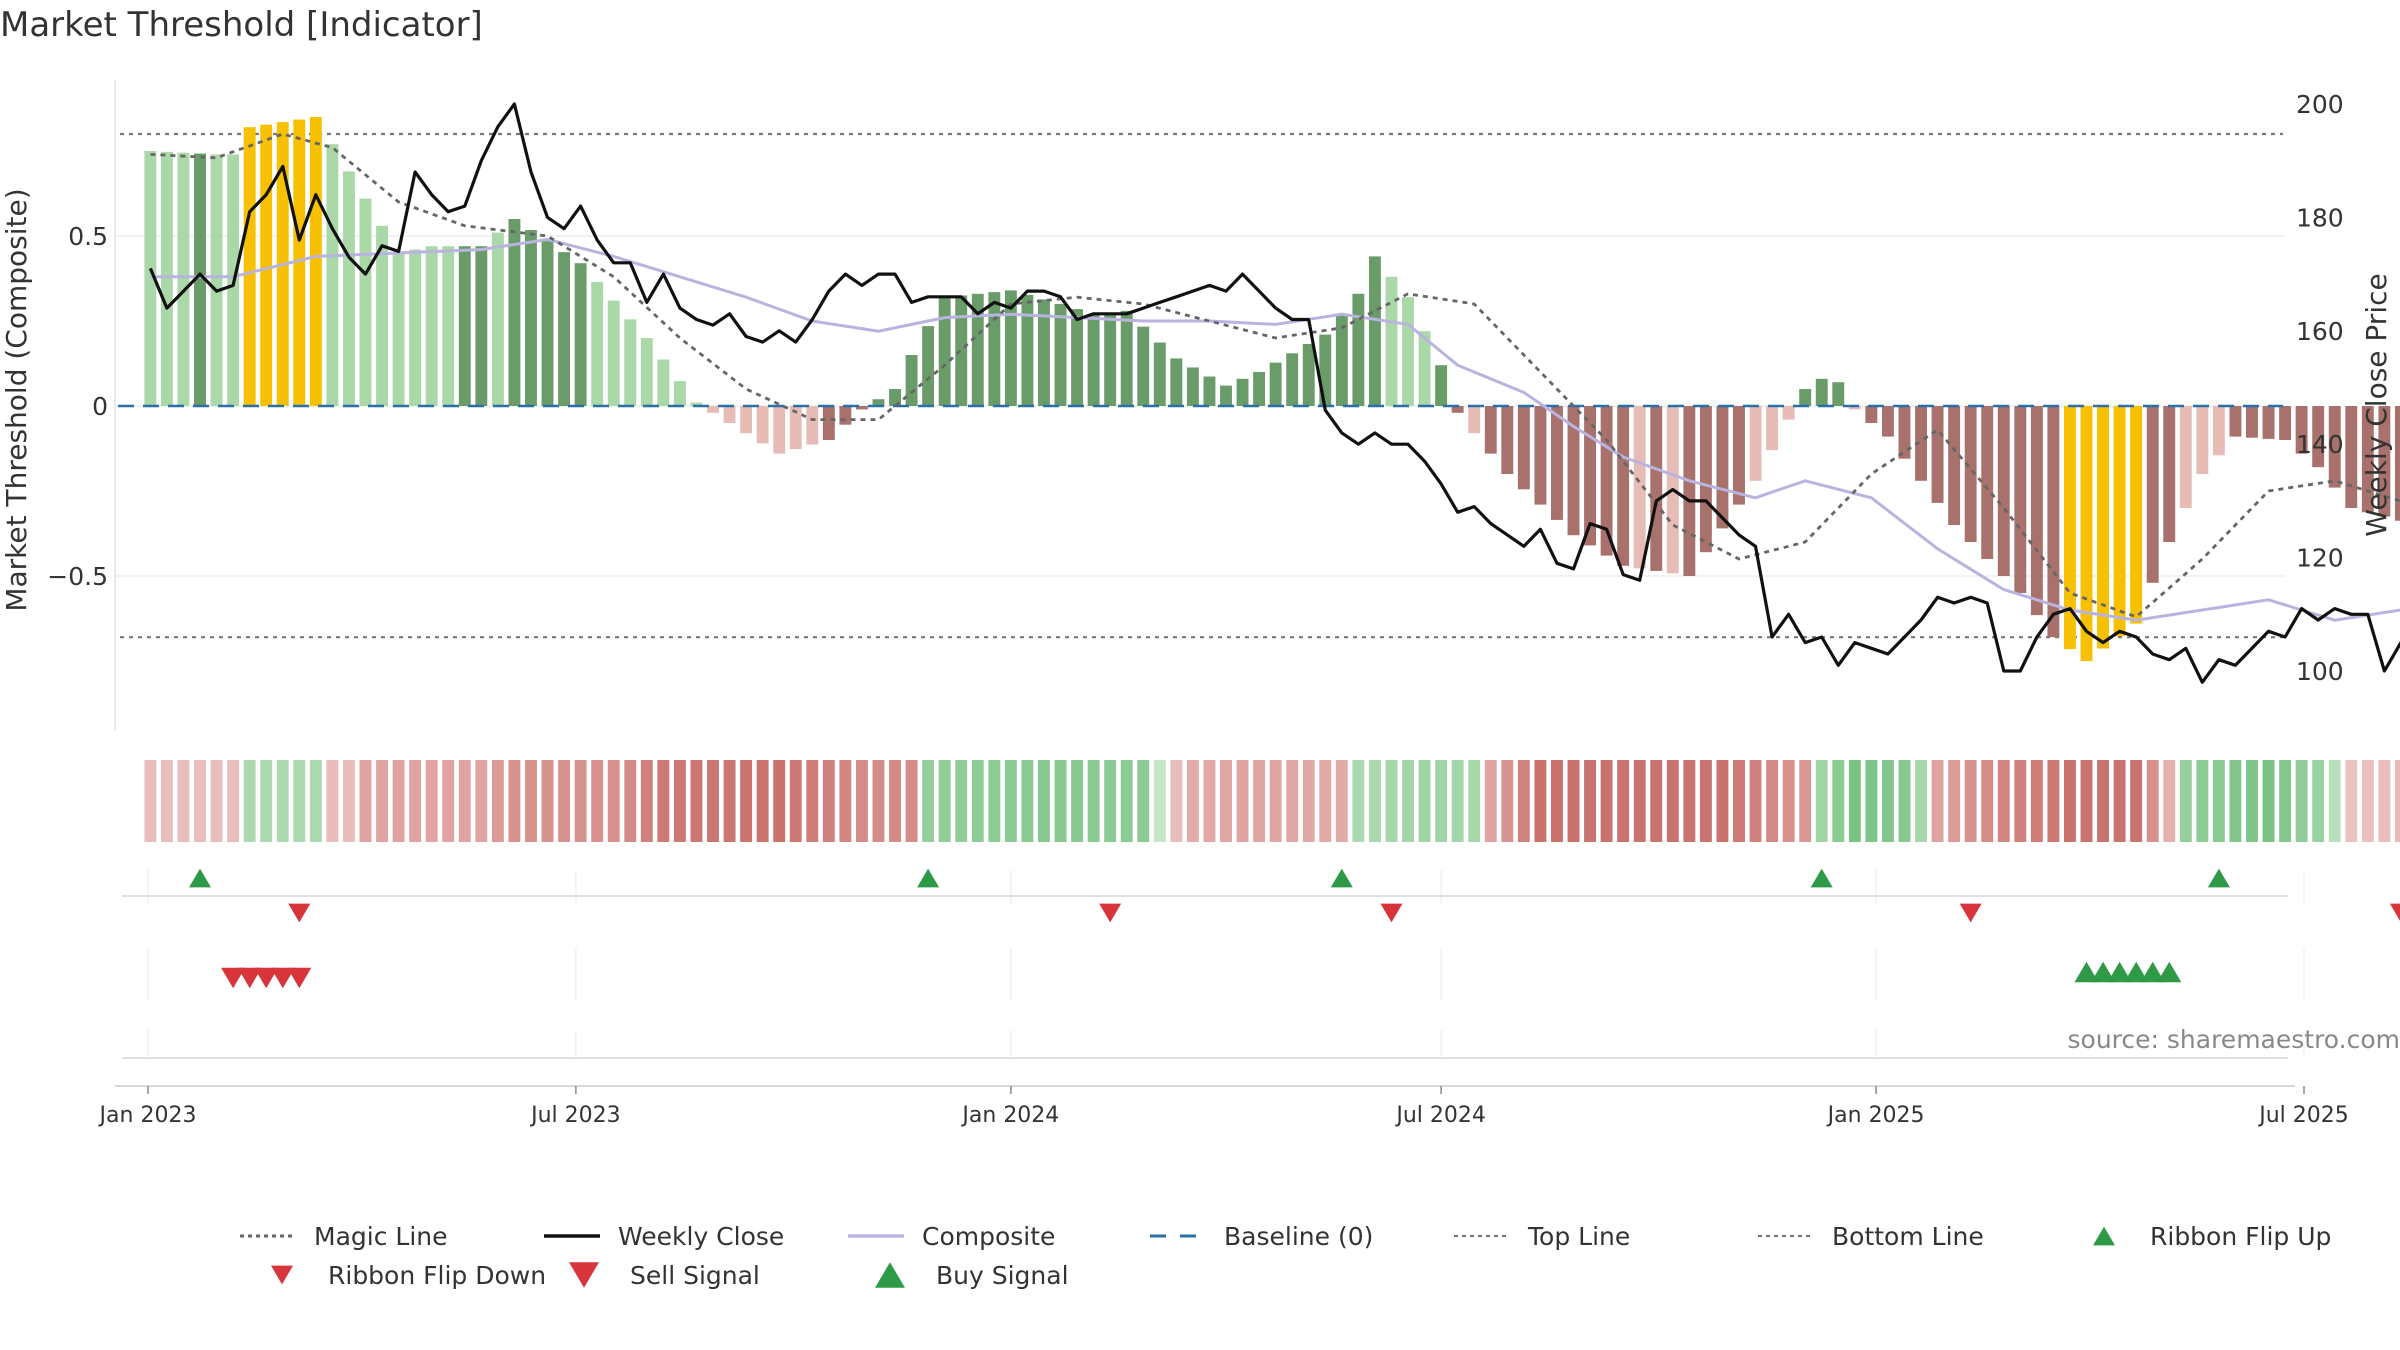  Describe the element at coordinates (575, 1115) in the screenshot. I see `x-tick-label: Jul 2023` at that location.